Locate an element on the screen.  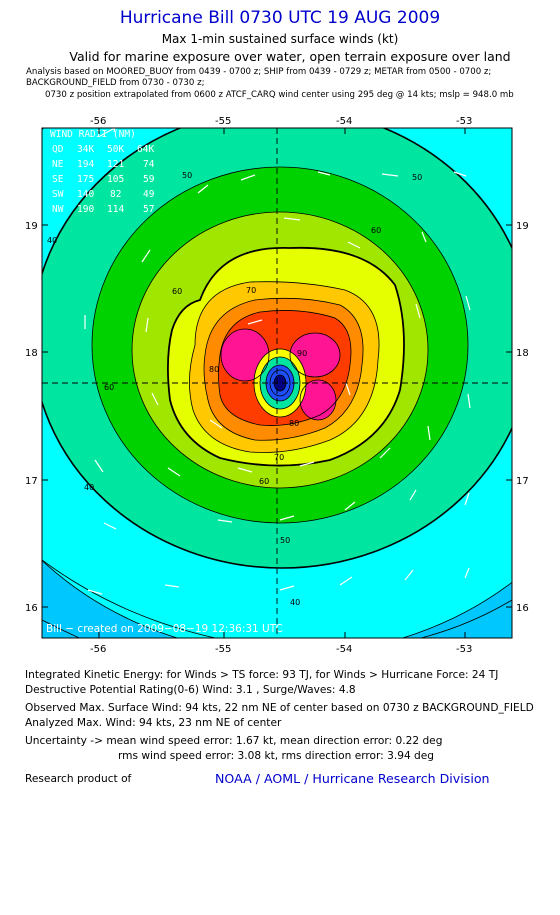
wind-radii-value: 140 is located at coordinates (85, 194).